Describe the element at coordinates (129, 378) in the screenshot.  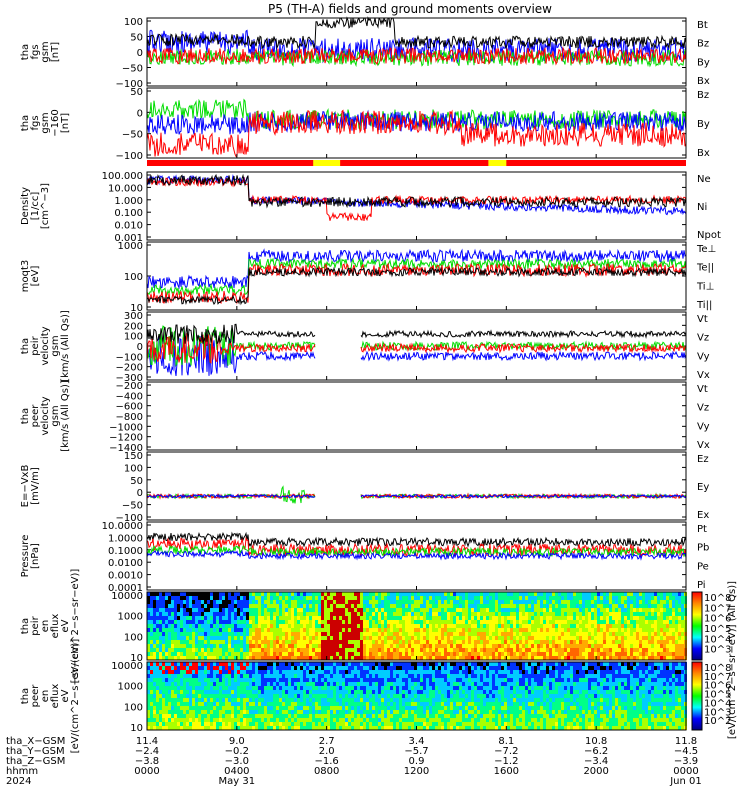
I see `y-tick-label: −300` at that location.